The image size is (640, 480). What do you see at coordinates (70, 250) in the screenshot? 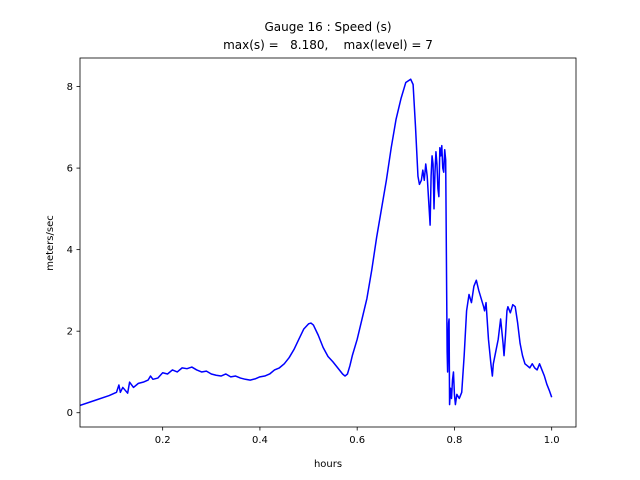
I see `y-tick-label: 4` at bounding box center [70, 250].